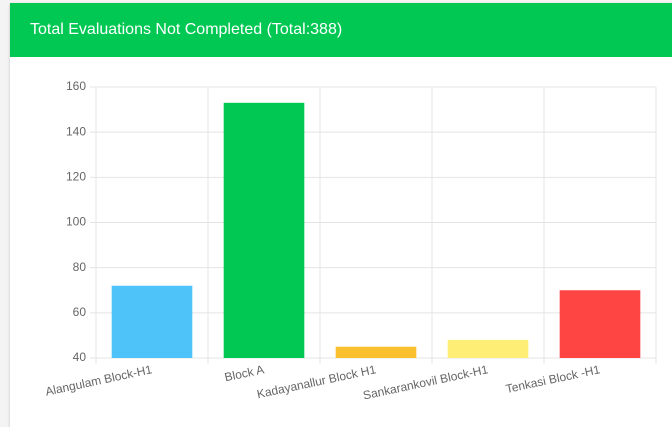 This screenshot has width=672, height=427. I want to click on y-tick-label: 40, so click(80, 357).